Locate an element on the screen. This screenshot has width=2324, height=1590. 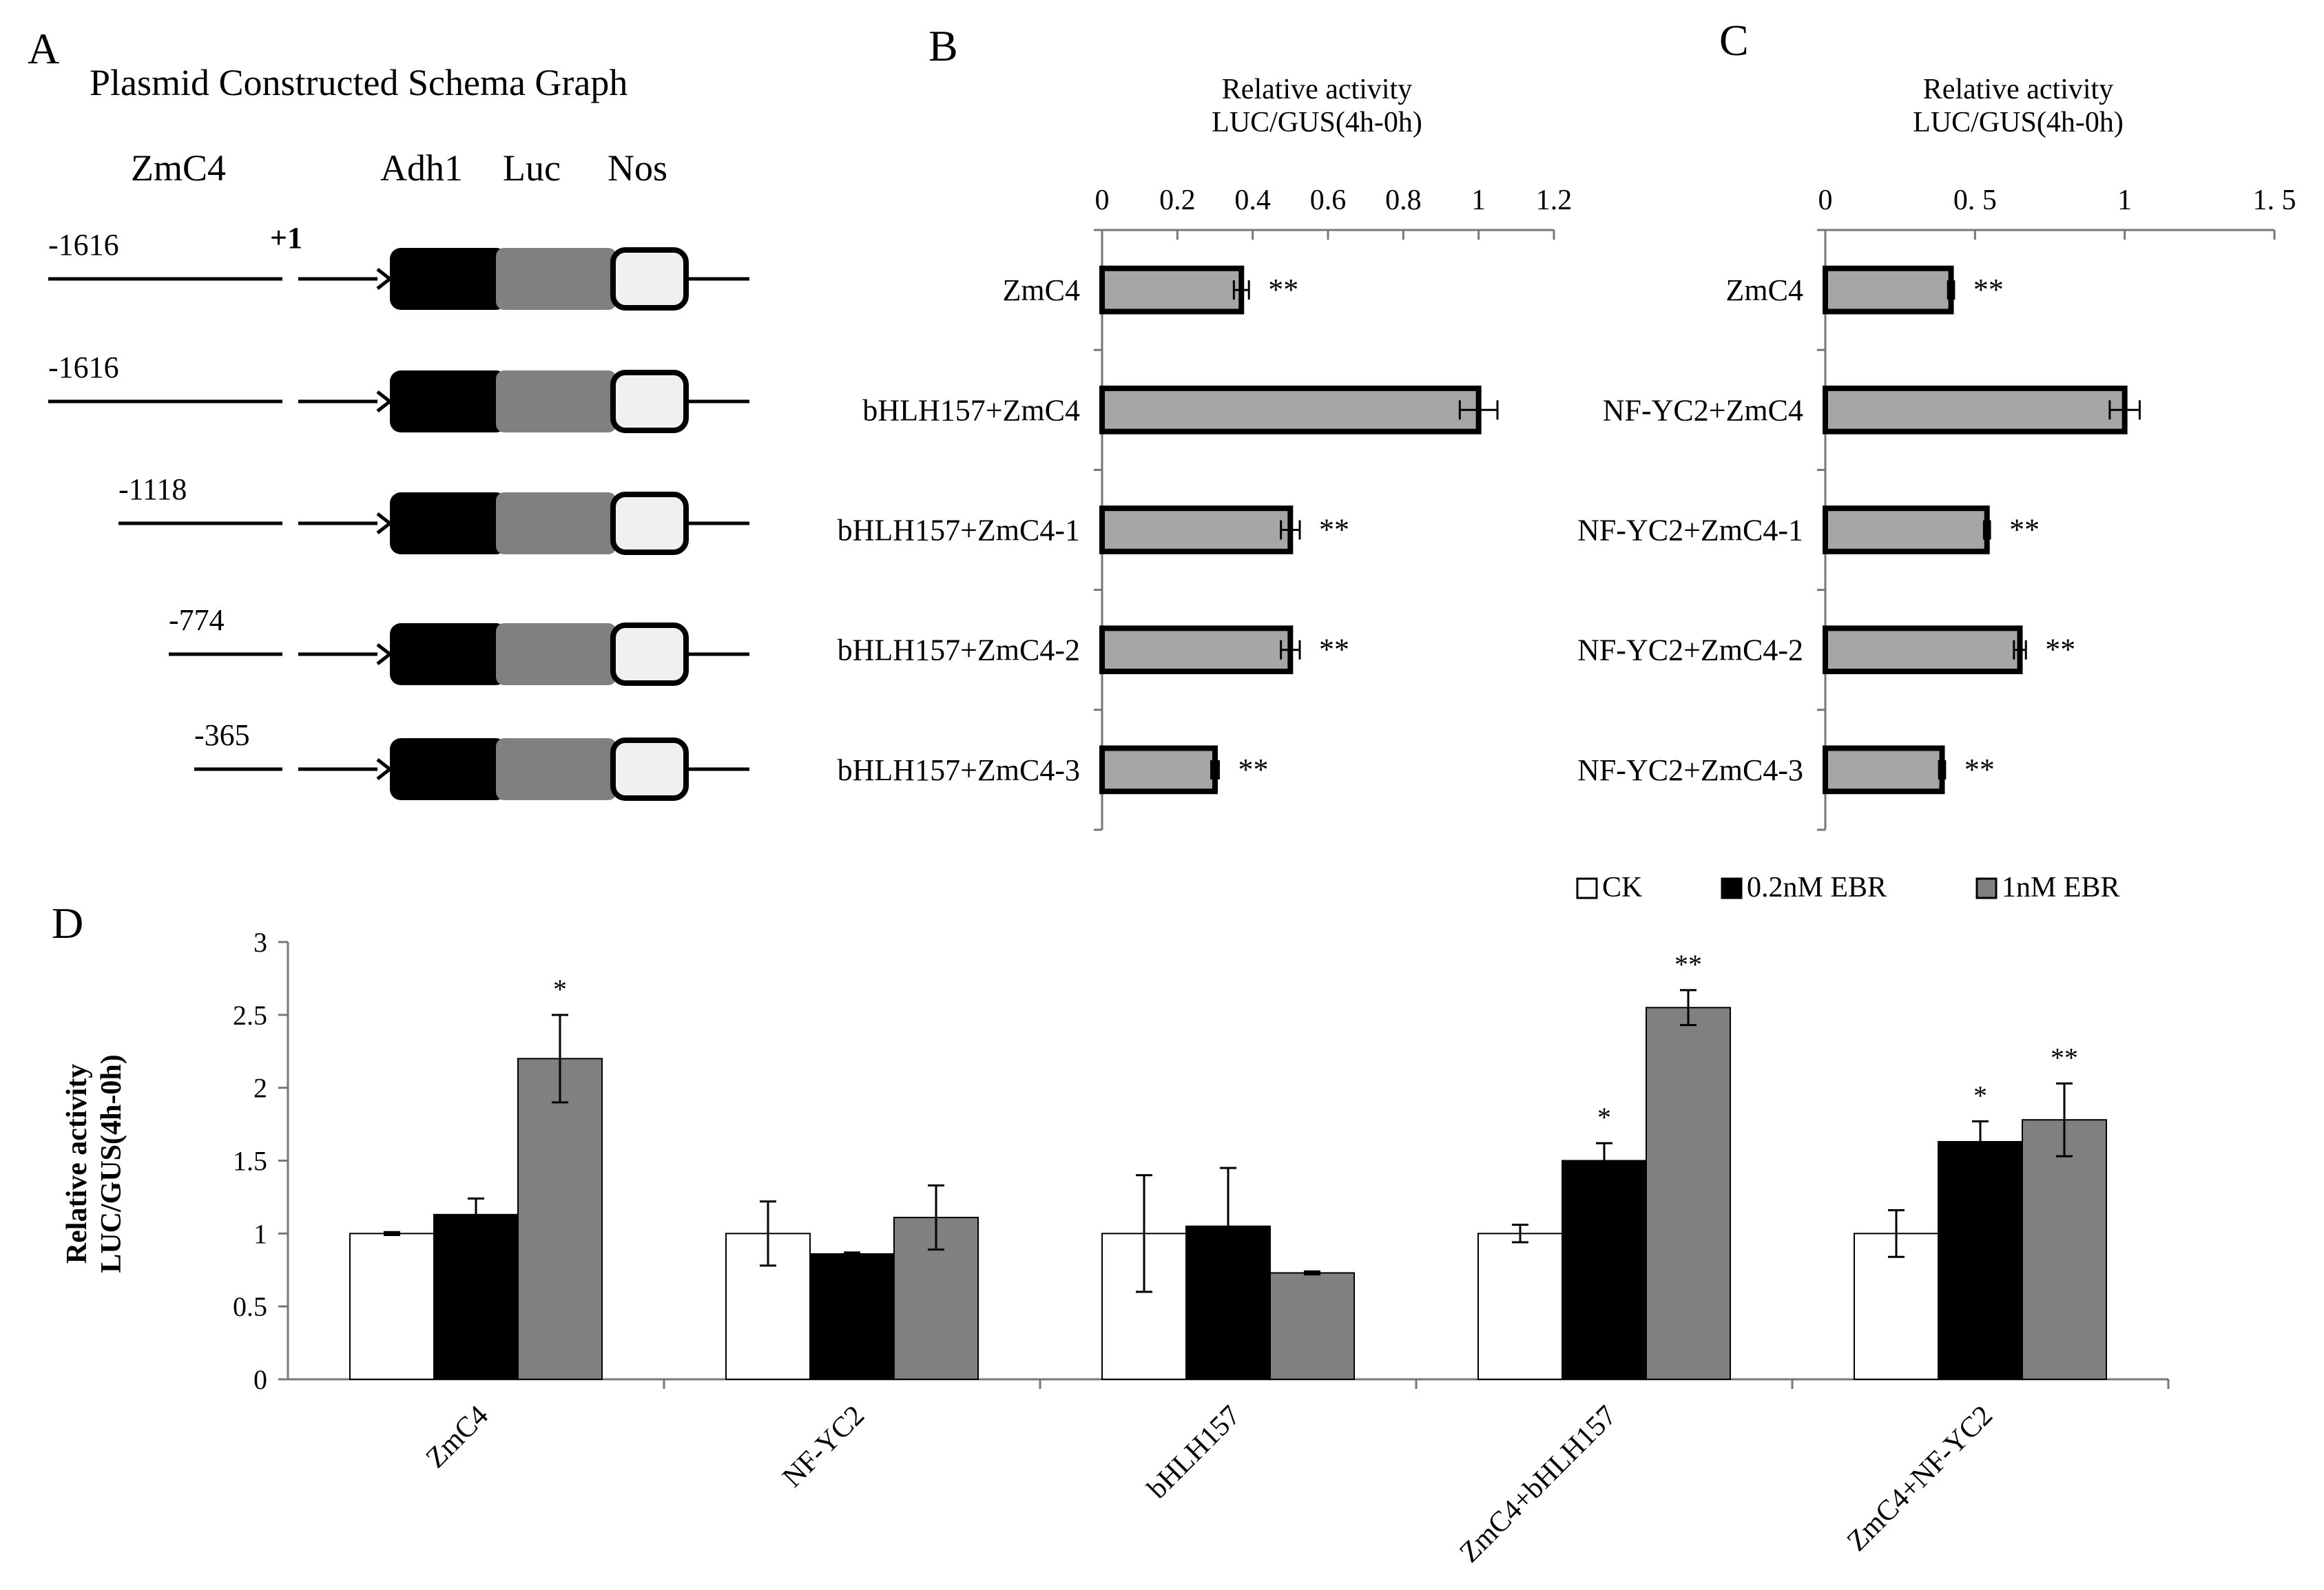
x-tick-label: 0.6 is located at coordinates (1328, 200).